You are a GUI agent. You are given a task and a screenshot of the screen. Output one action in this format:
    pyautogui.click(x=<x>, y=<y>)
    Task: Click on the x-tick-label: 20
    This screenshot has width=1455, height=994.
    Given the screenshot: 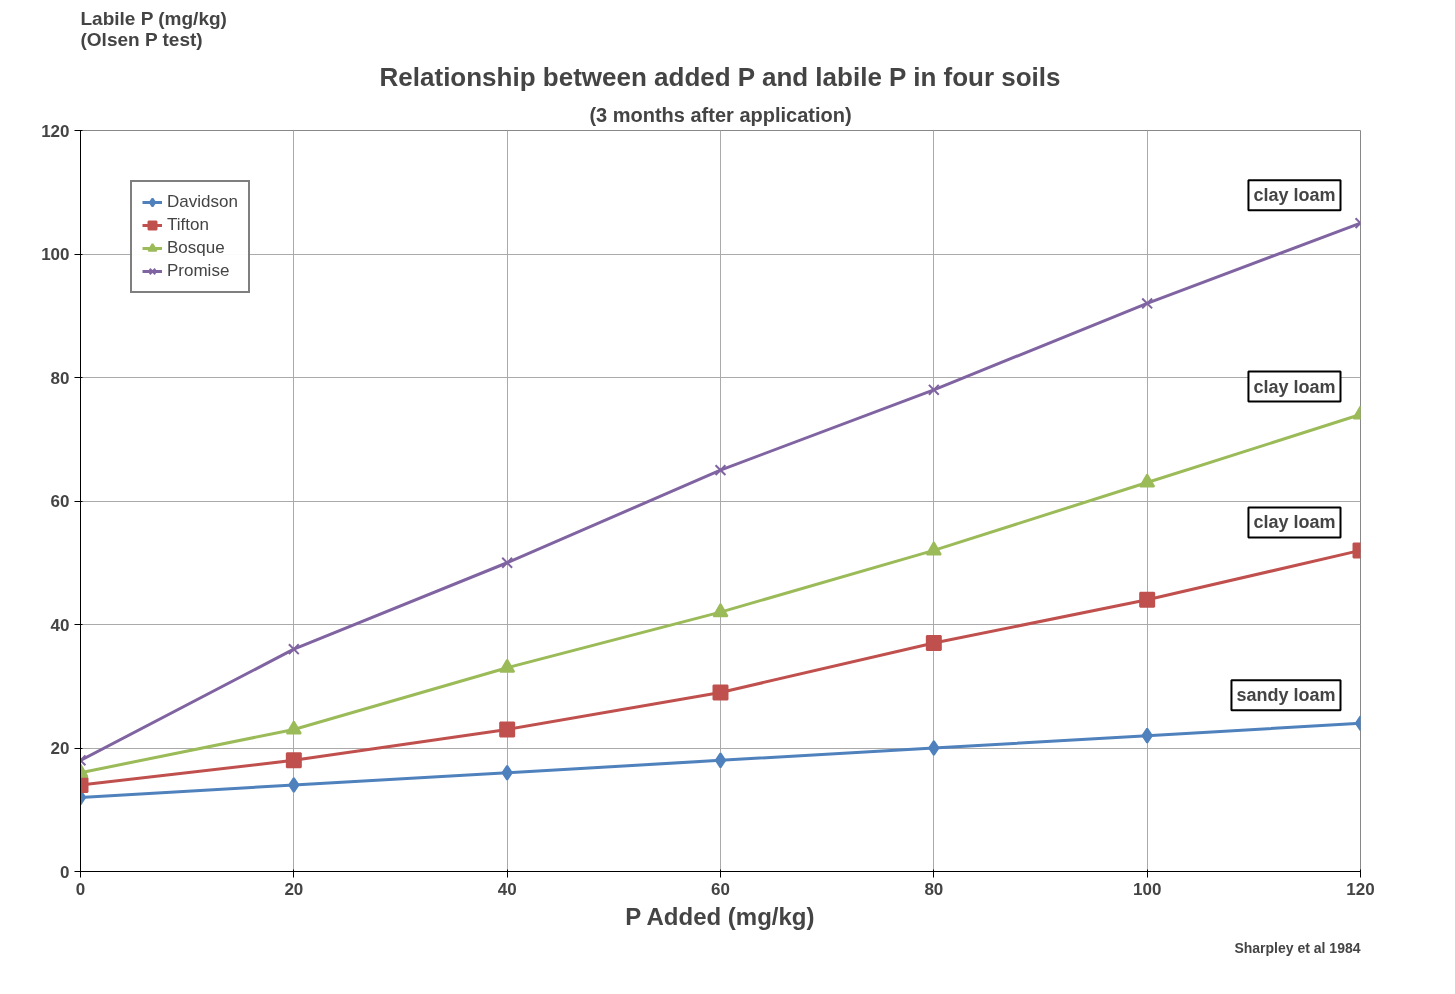 What is the action you would take?
    pyautogui.click(x=294, y=889)
    